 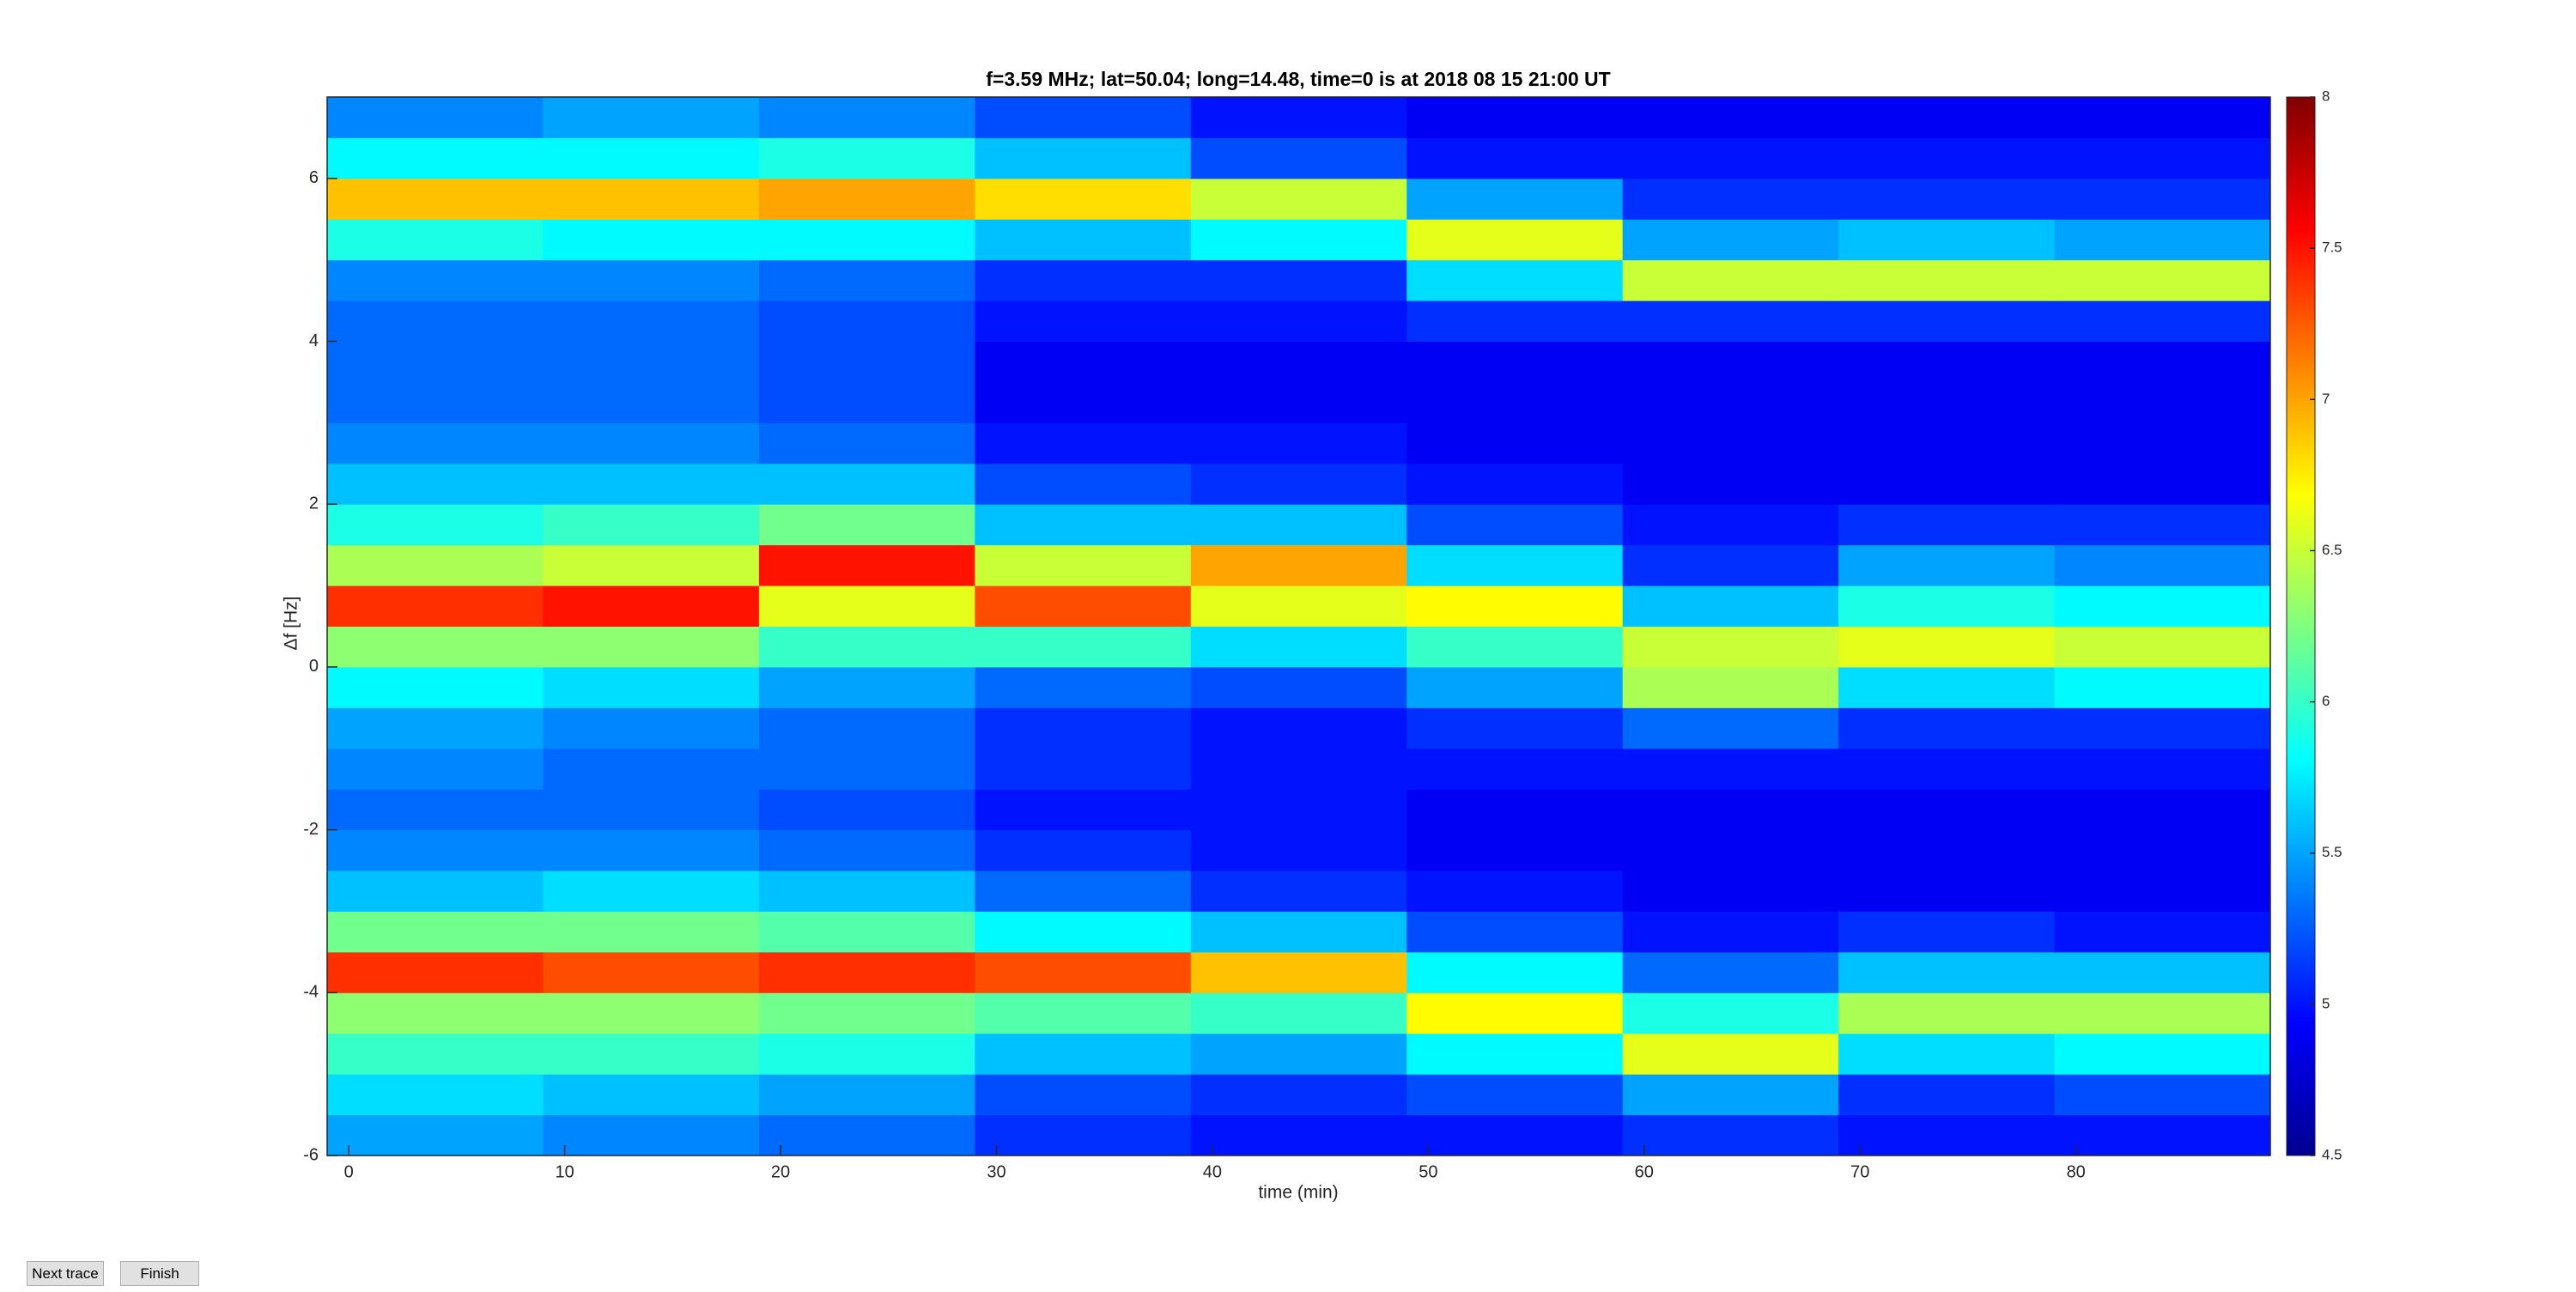 I want to click on finish-button: Finish, so click(x=159, y=1273).